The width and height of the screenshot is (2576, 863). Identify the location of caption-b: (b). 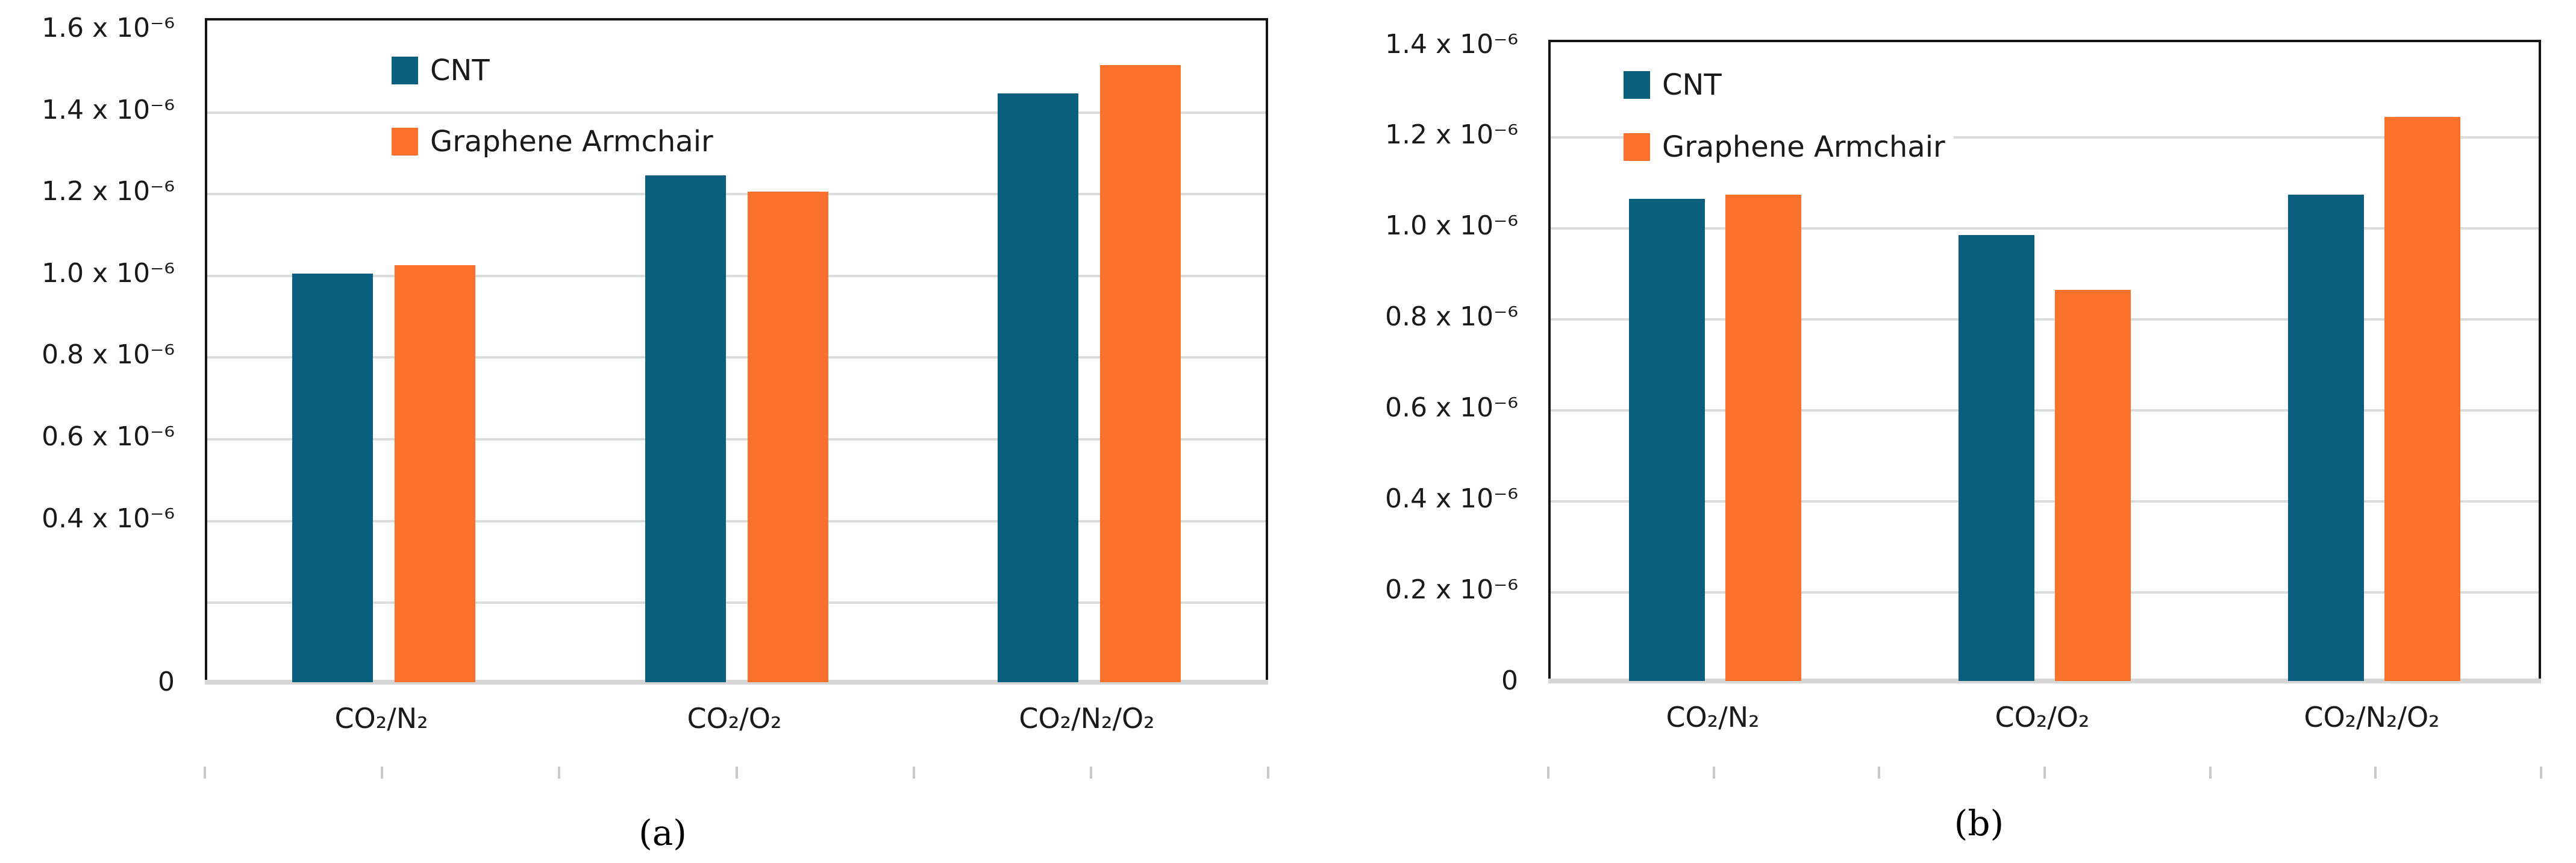
(1979, 823).